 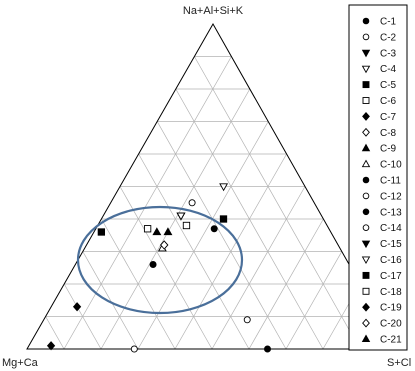 What do you see at coordinates (388, 133) in the screenshot?
I see `legend-label-c-8: C-8` at bounding box center [388, 133].